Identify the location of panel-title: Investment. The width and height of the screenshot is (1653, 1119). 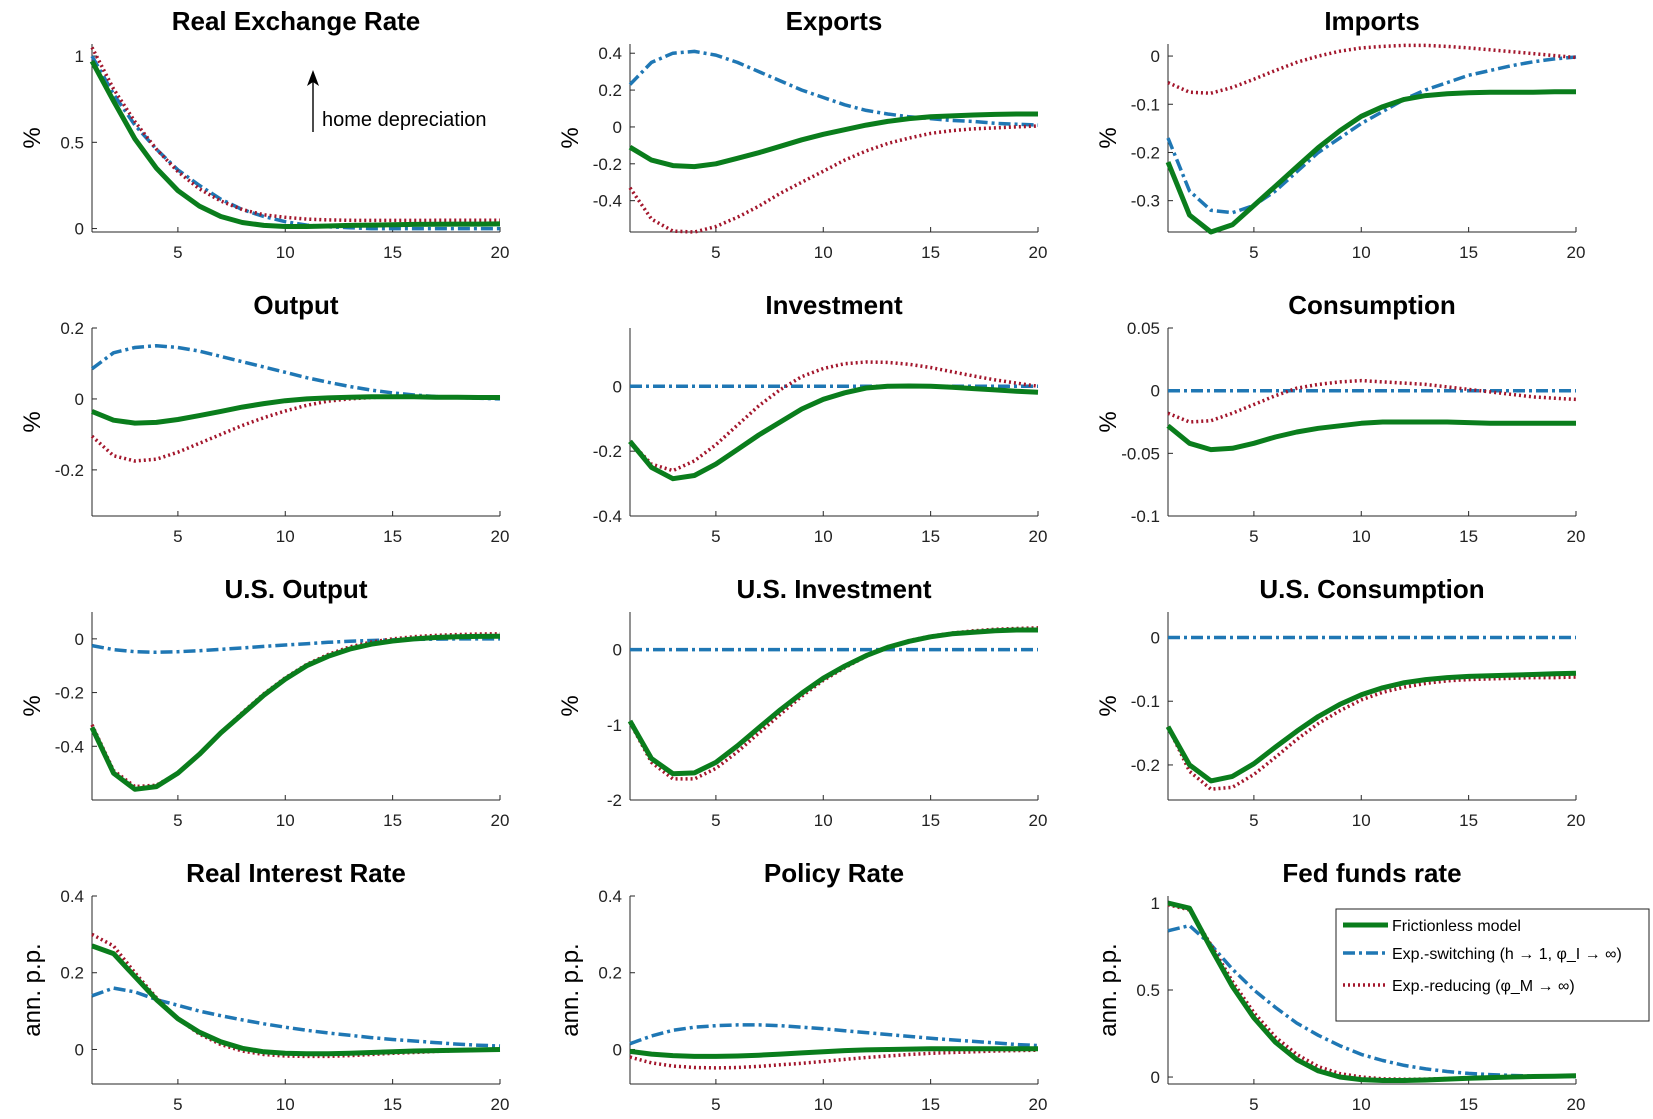
(834, 305).